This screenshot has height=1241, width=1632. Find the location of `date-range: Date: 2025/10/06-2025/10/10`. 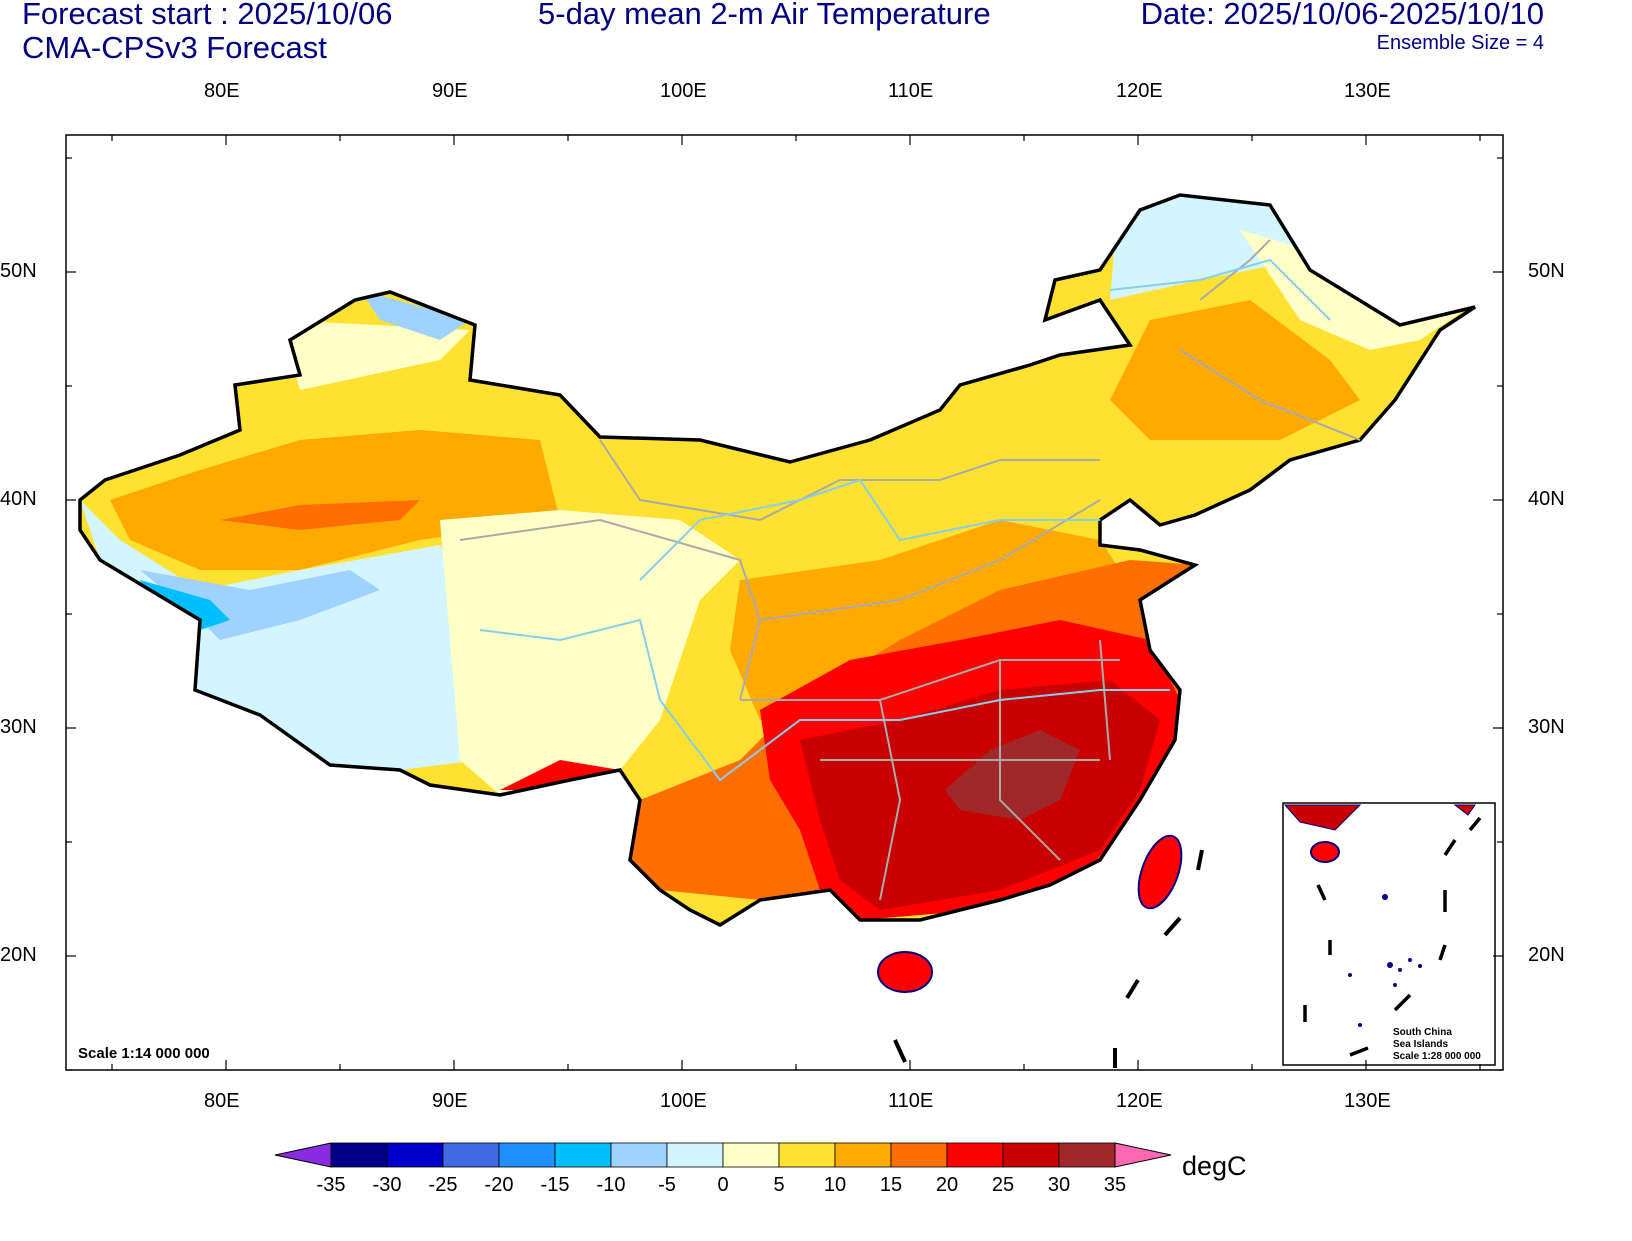

date-range: Date: 2025/10/06-2025/10/10 is located at coordinates (1342, 15).